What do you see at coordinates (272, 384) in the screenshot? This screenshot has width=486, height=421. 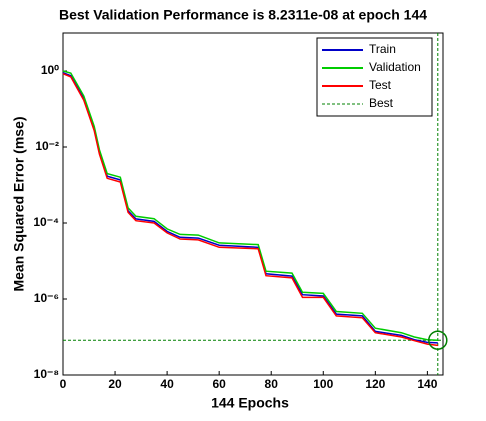 I see `x-tick-label: 80` at bounding box center [272, 384].